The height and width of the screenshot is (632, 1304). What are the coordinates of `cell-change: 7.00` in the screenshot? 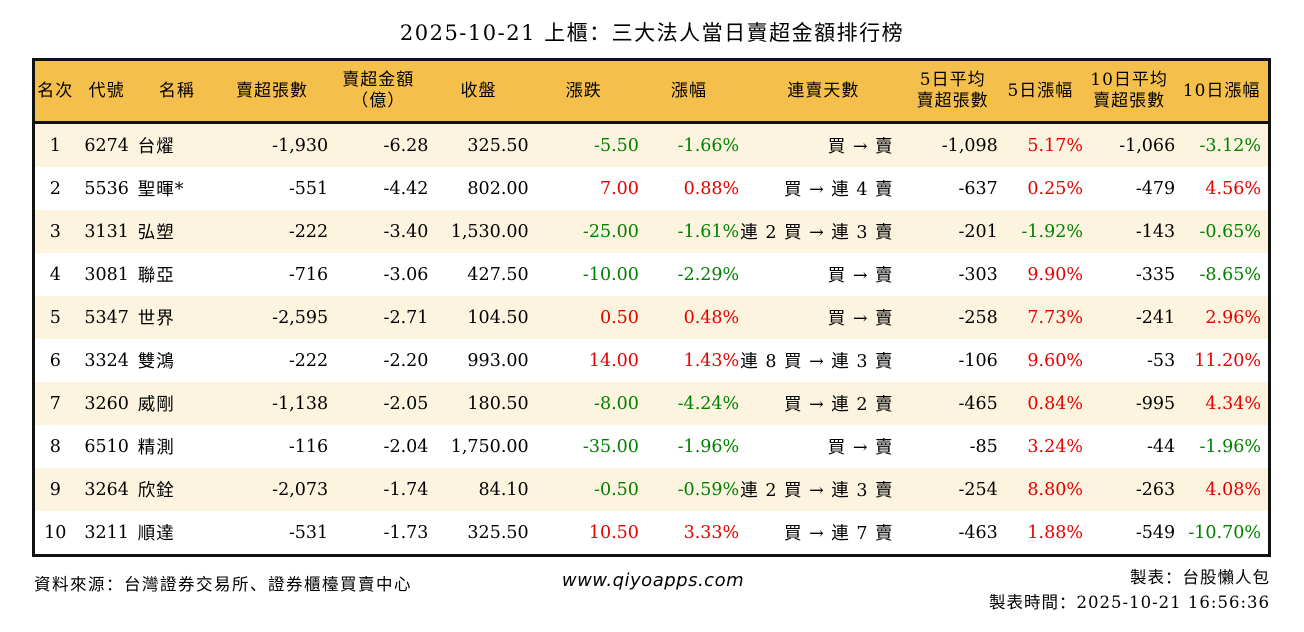 It's located at (619, 188).